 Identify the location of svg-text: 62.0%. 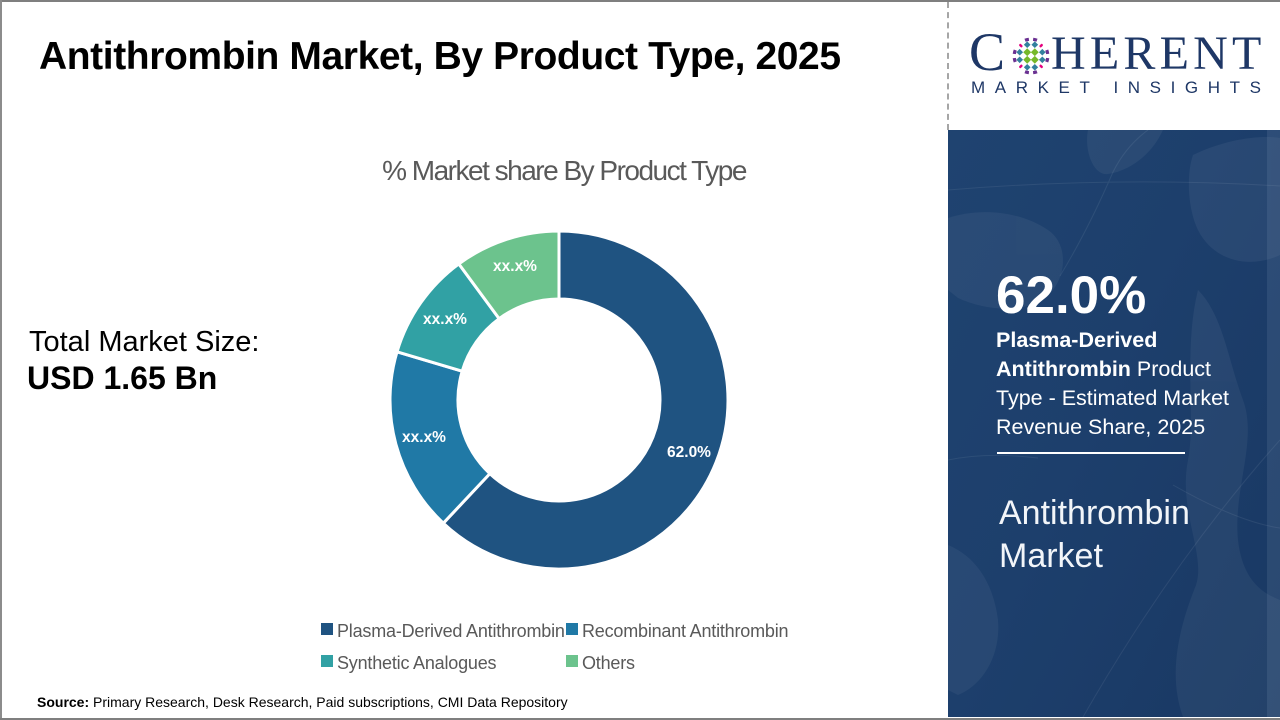
(689, 452).